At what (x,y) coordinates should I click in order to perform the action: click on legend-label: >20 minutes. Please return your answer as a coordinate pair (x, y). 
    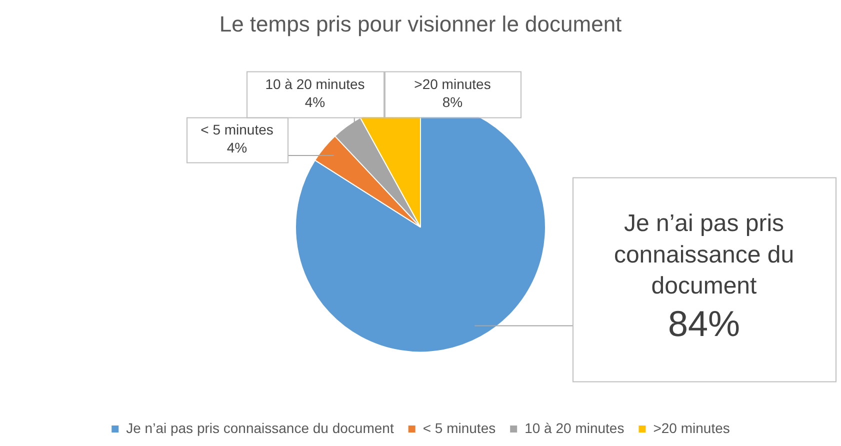
    Looking at the image, I should click on (691, 428).